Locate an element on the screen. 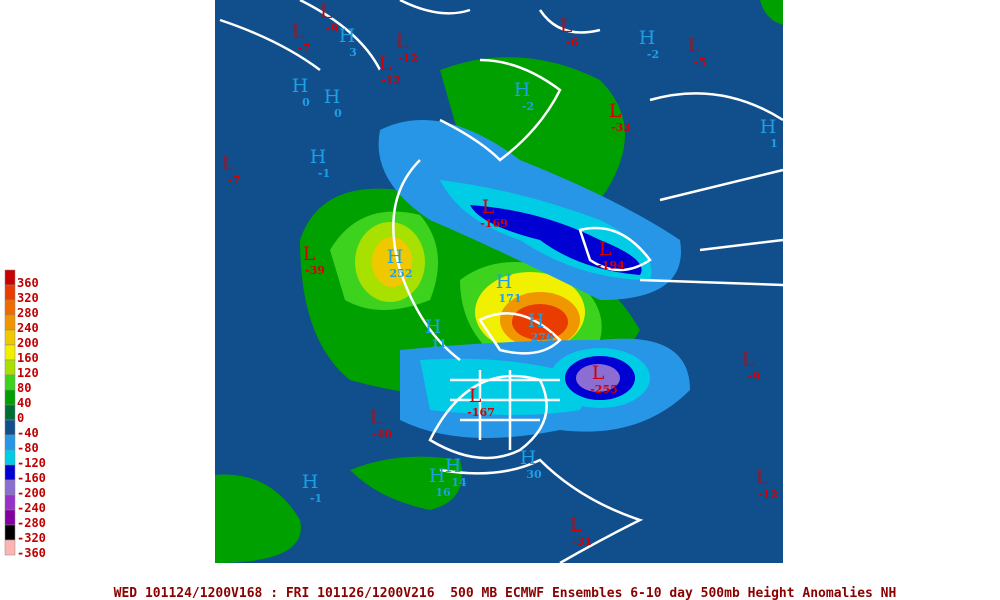  legend-label: 280 is located at coordinates (28, 313).